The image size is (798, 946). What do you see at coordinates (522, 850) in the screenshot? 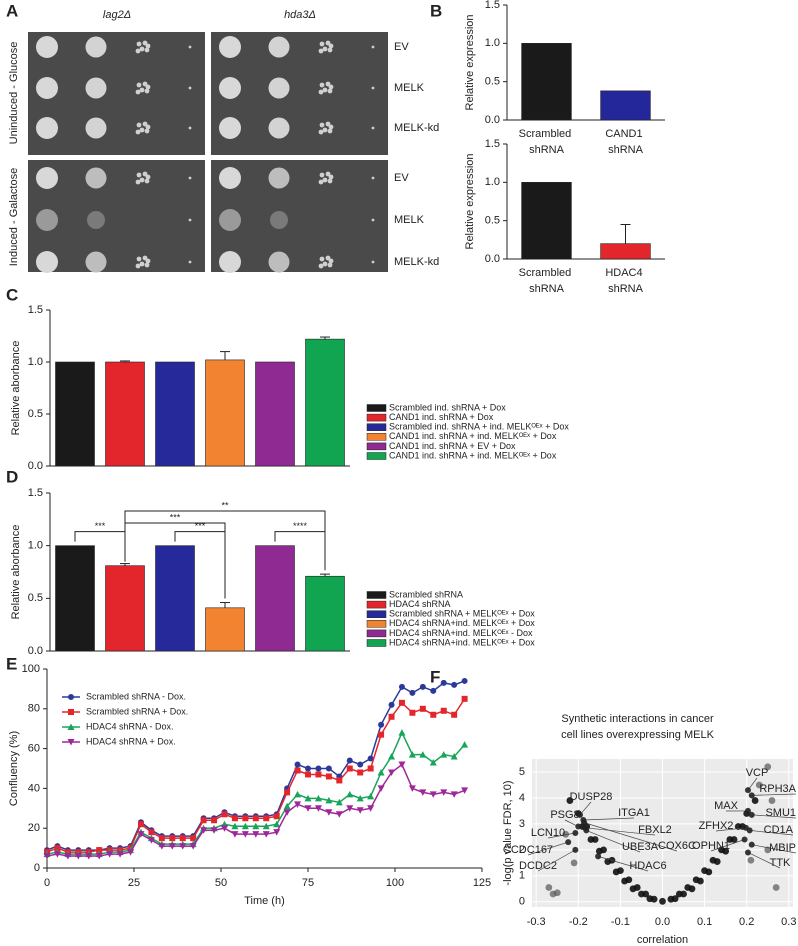
I see `y-tick-label: 2` at bounding box center [522, 850].